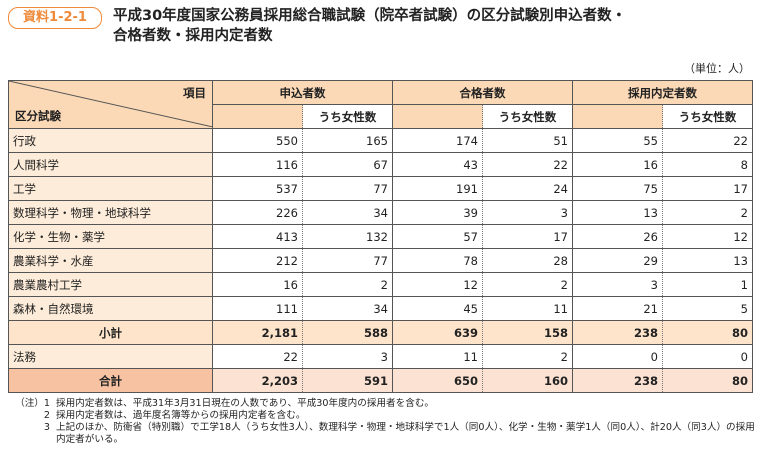 The height and width of the screenshot is (465, 760). What do you see at coordinates (437, 284) in the screenshot?
I see `cell: 12` at bounding box center [437, 284].